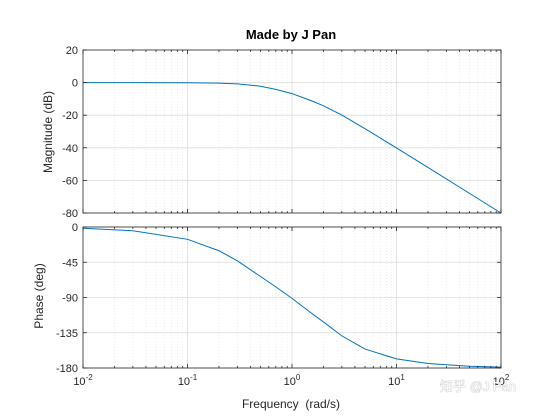 The width and height of the screenshot is (554, 420). Describe the element at coordinates (478, 386) in the screenshot. I see `watermark: 知乎 @J Pan` at that location.